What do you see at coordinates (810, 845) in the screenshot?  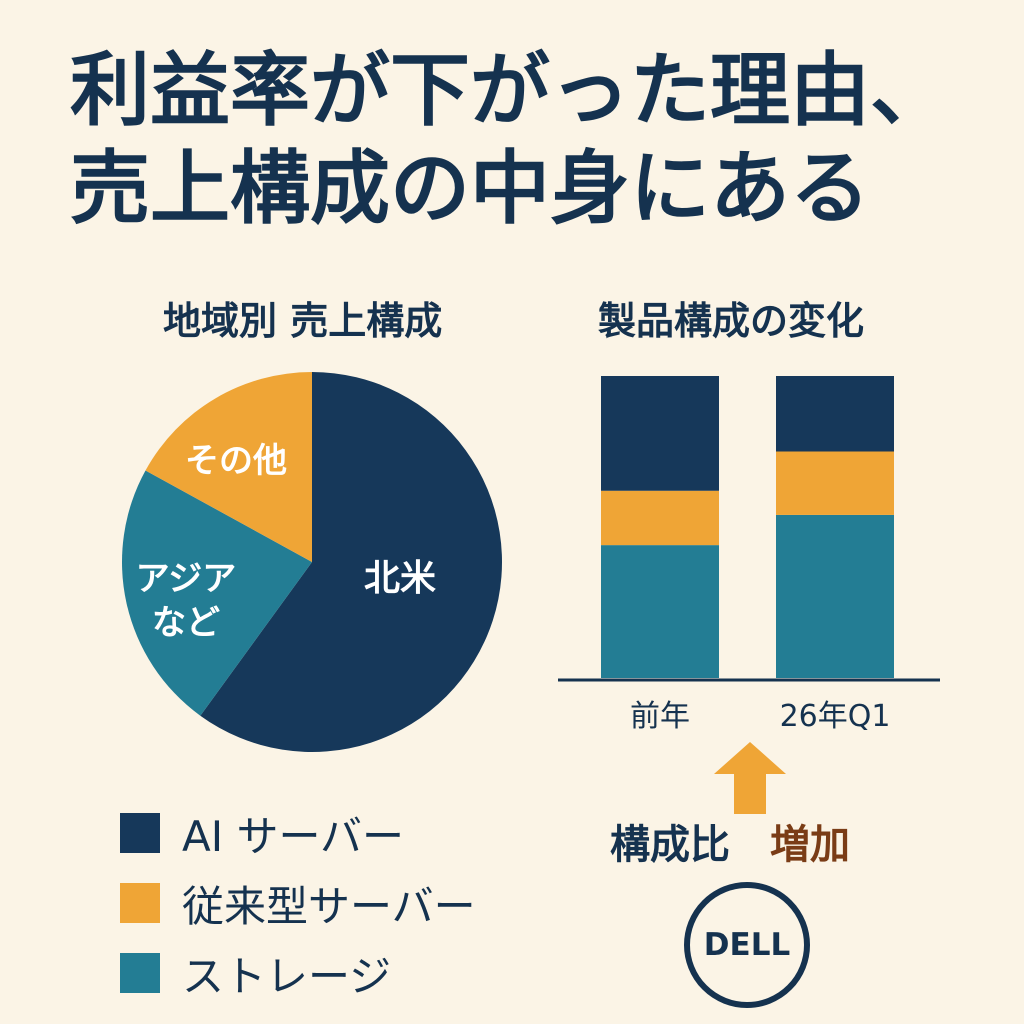 I see `increase-label: 増加` at bounding box center [810, 845].